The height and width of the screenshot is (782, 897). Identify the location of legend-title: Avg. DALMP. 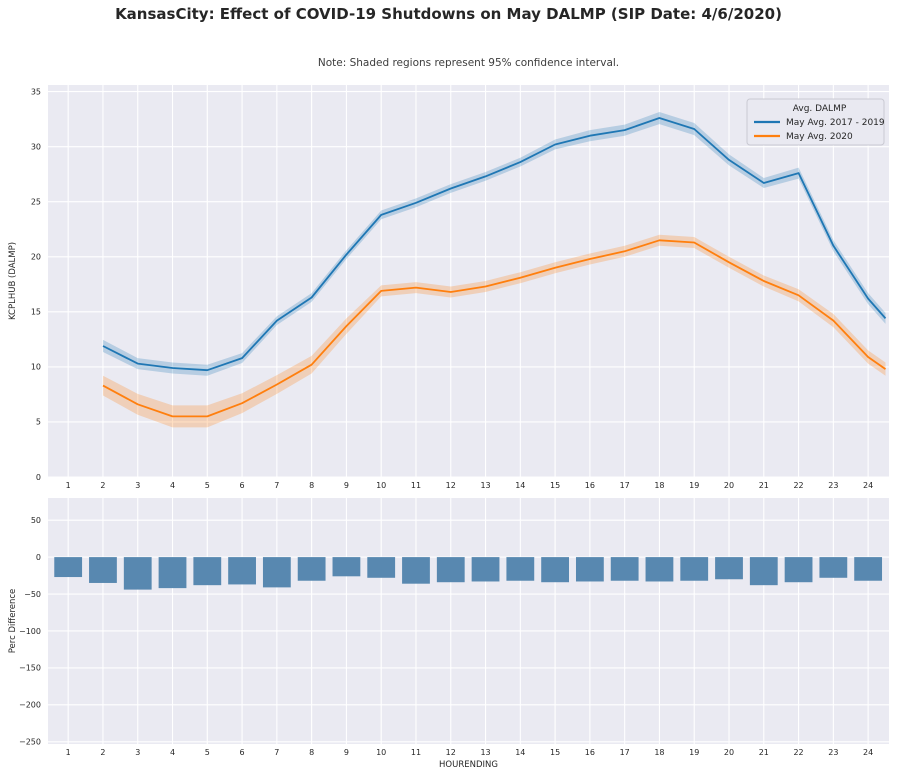
(820, 109).